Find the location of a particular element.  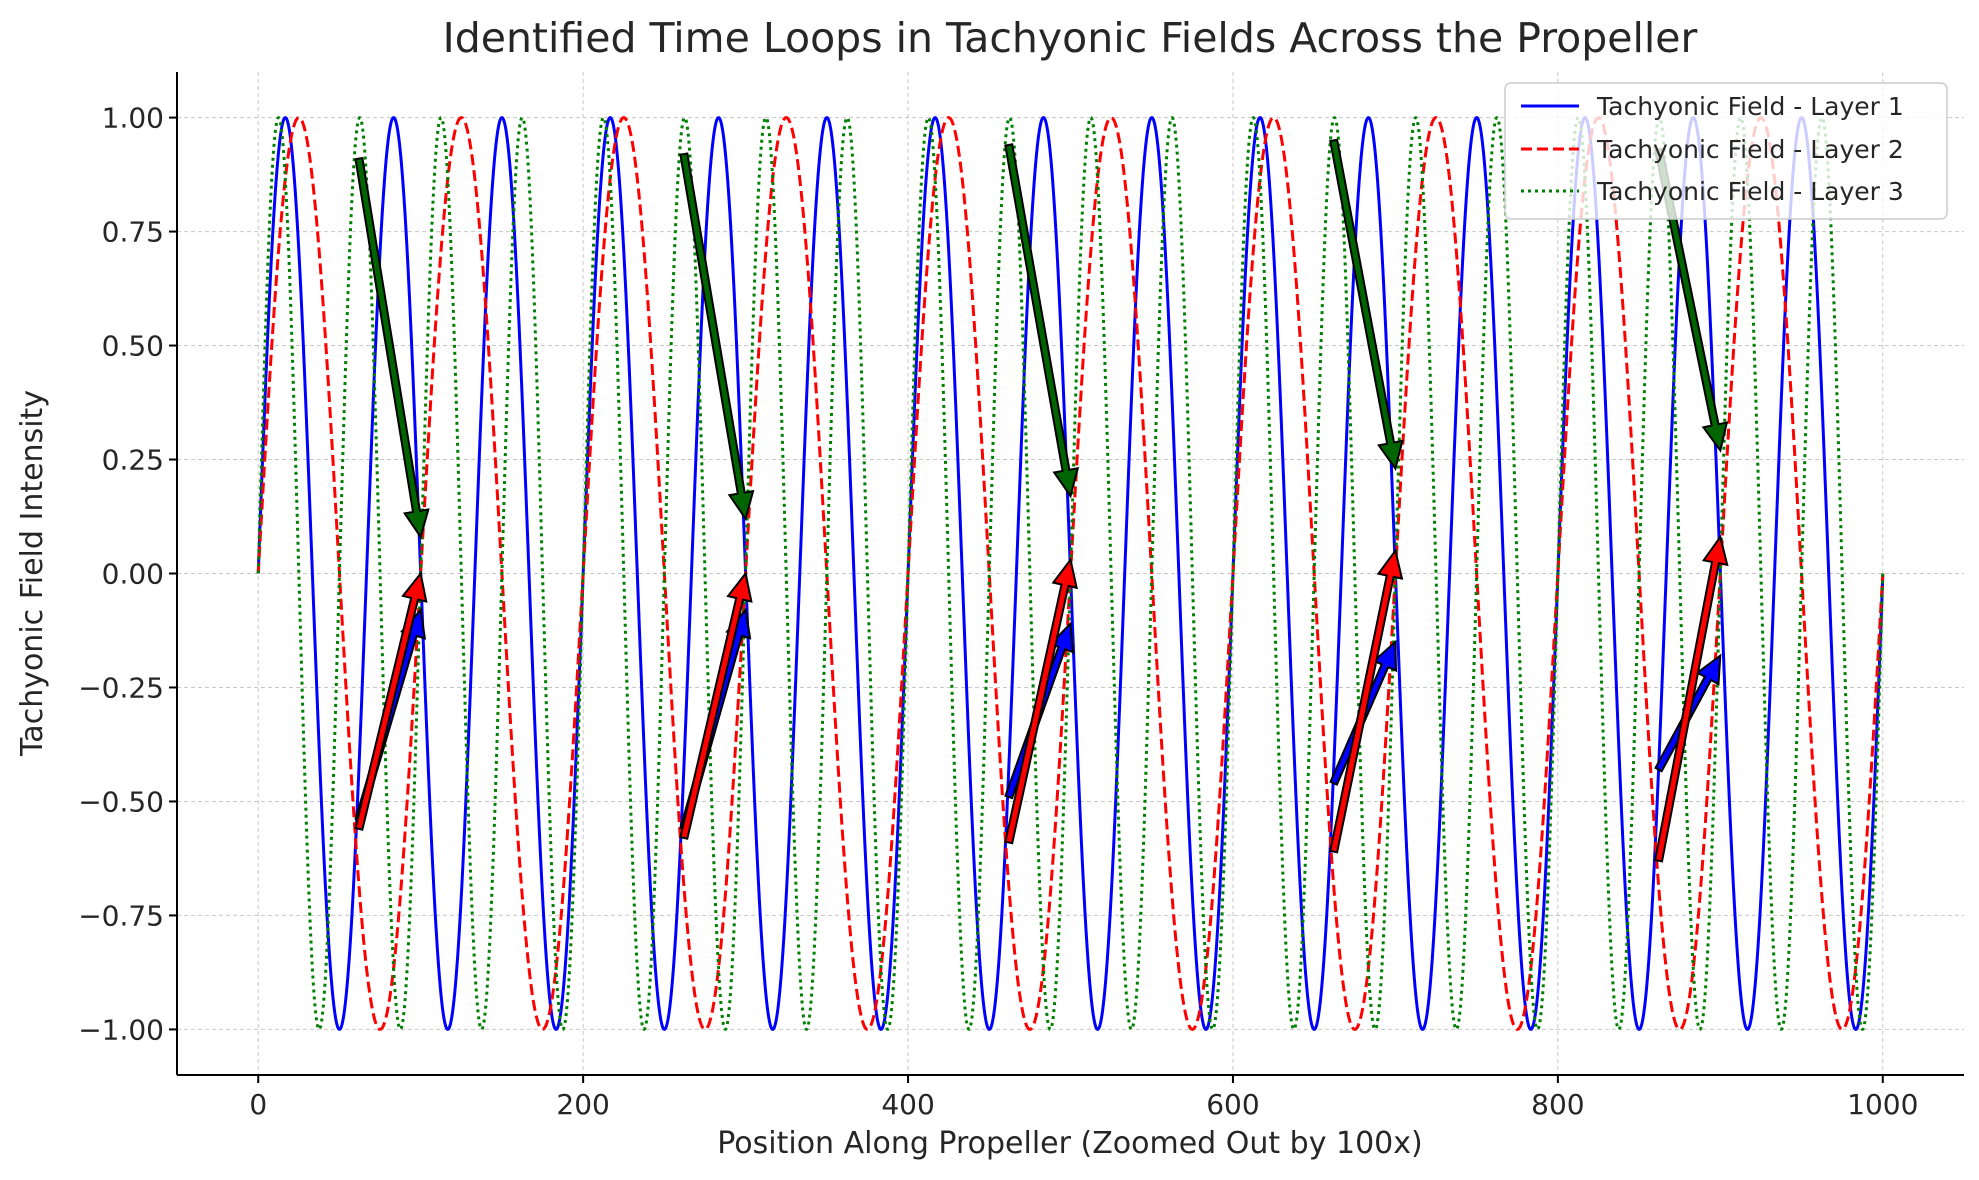

y-tick-label-0: 1.00 is located at coordinates (133, 118).